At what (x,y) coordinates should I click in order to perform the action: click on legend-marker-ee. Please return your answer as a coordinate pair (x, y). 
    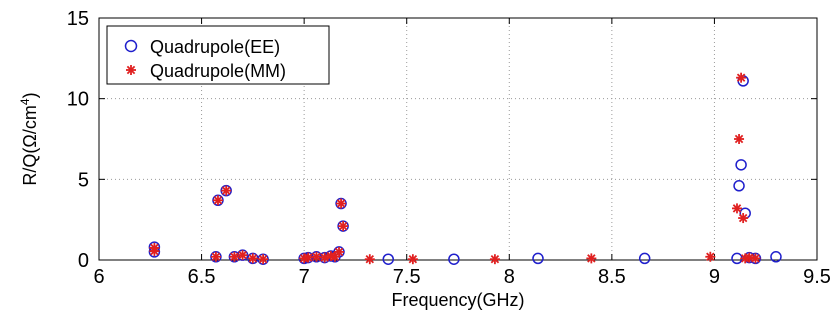
    Looking at the image, I should click on (131, 46).